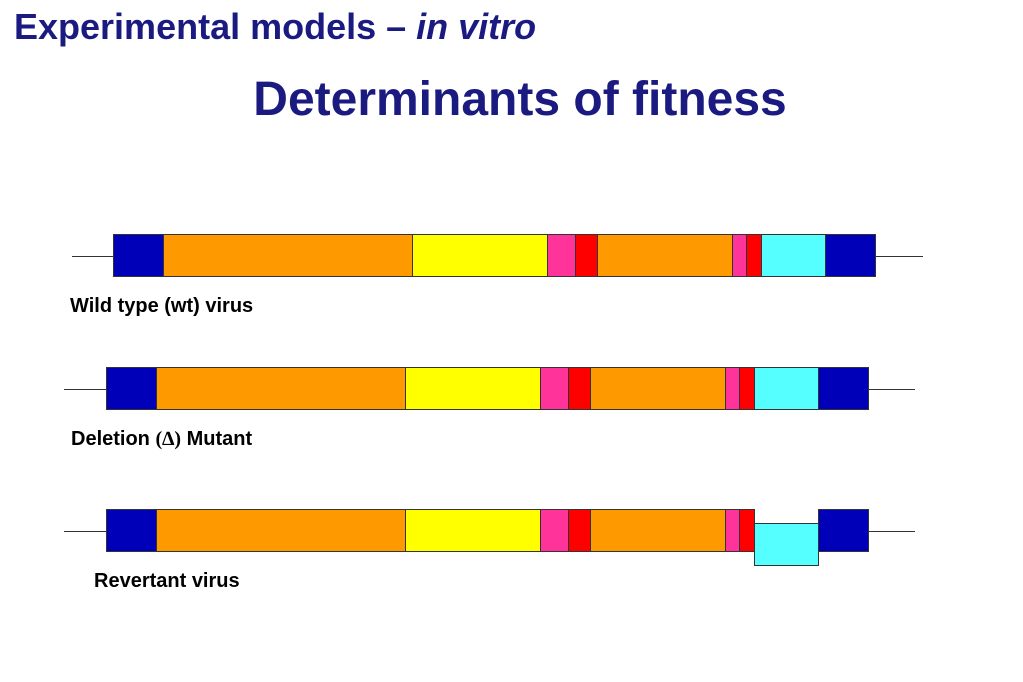 This screenshot has width=1023, height=682. I want to click on slide-title: Determinants of fitness, so click(520, 99).